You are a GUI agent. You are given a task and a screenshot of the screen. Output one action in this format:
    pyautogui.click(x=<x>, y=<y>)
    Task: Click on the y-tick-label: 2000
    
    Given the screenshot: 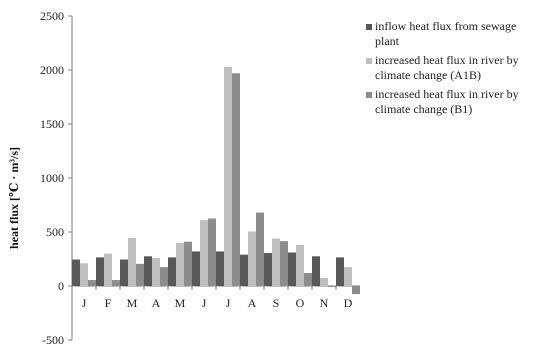 What is the action you would take?
    pyautogui.click(x=52, y=70)
    